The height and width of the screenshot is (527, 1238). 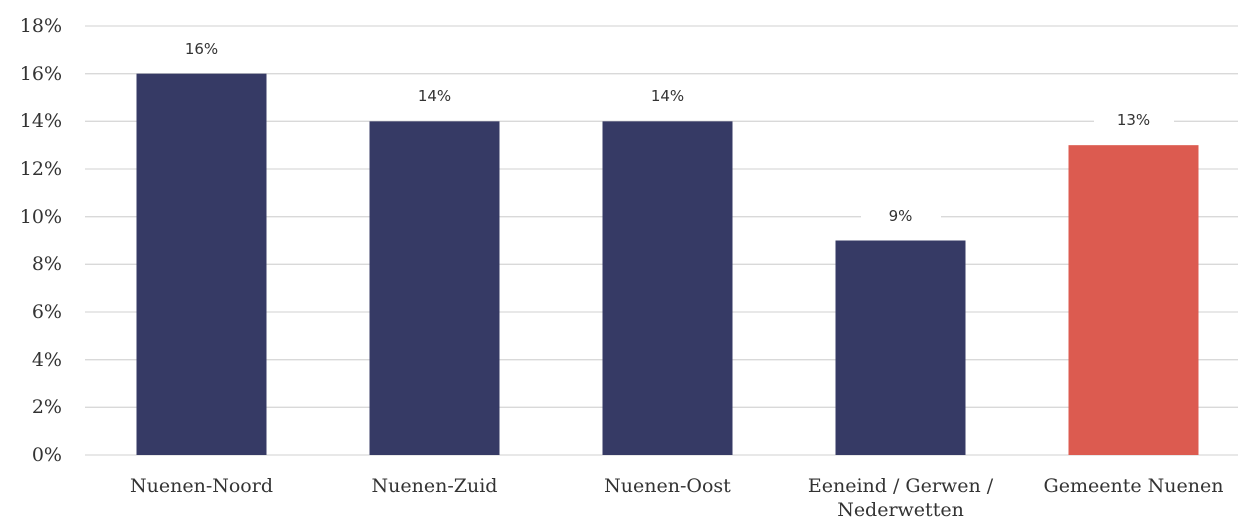 What do you see at coordinates (46, 455) in the screenshot?
I see `y-tick-label: 0%` at bounding box center [46, 455].